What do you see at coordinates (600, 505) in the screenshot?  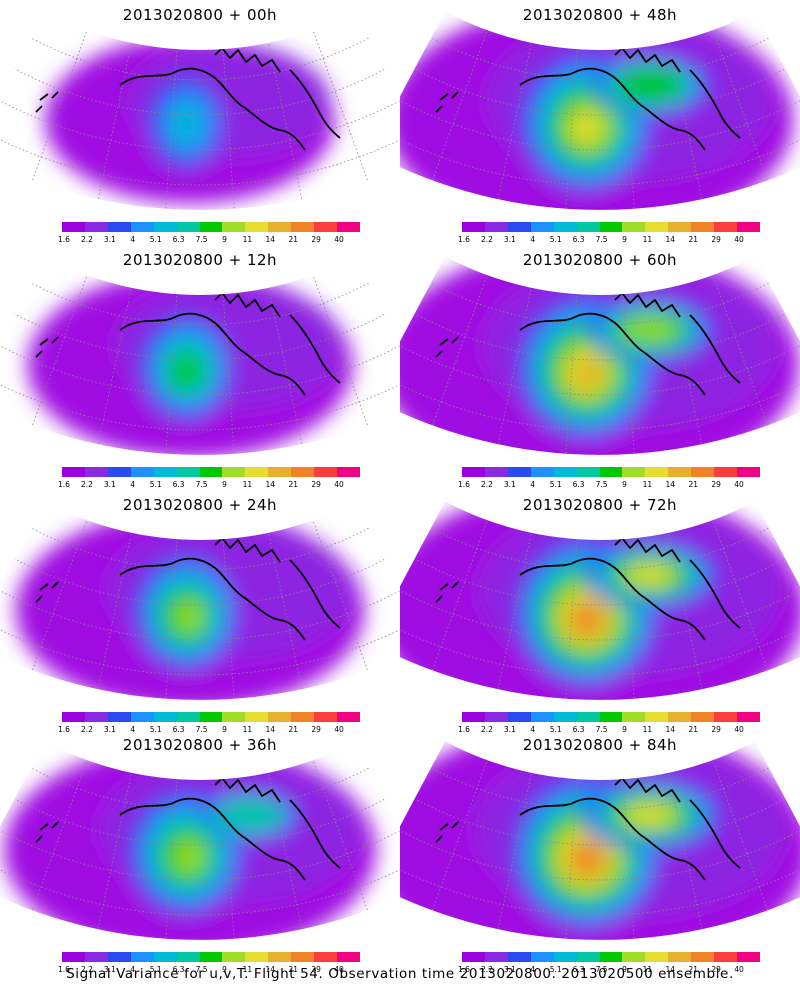 I see `panel-title: 2013020800 + 72h` at bounding box center [600, 505].